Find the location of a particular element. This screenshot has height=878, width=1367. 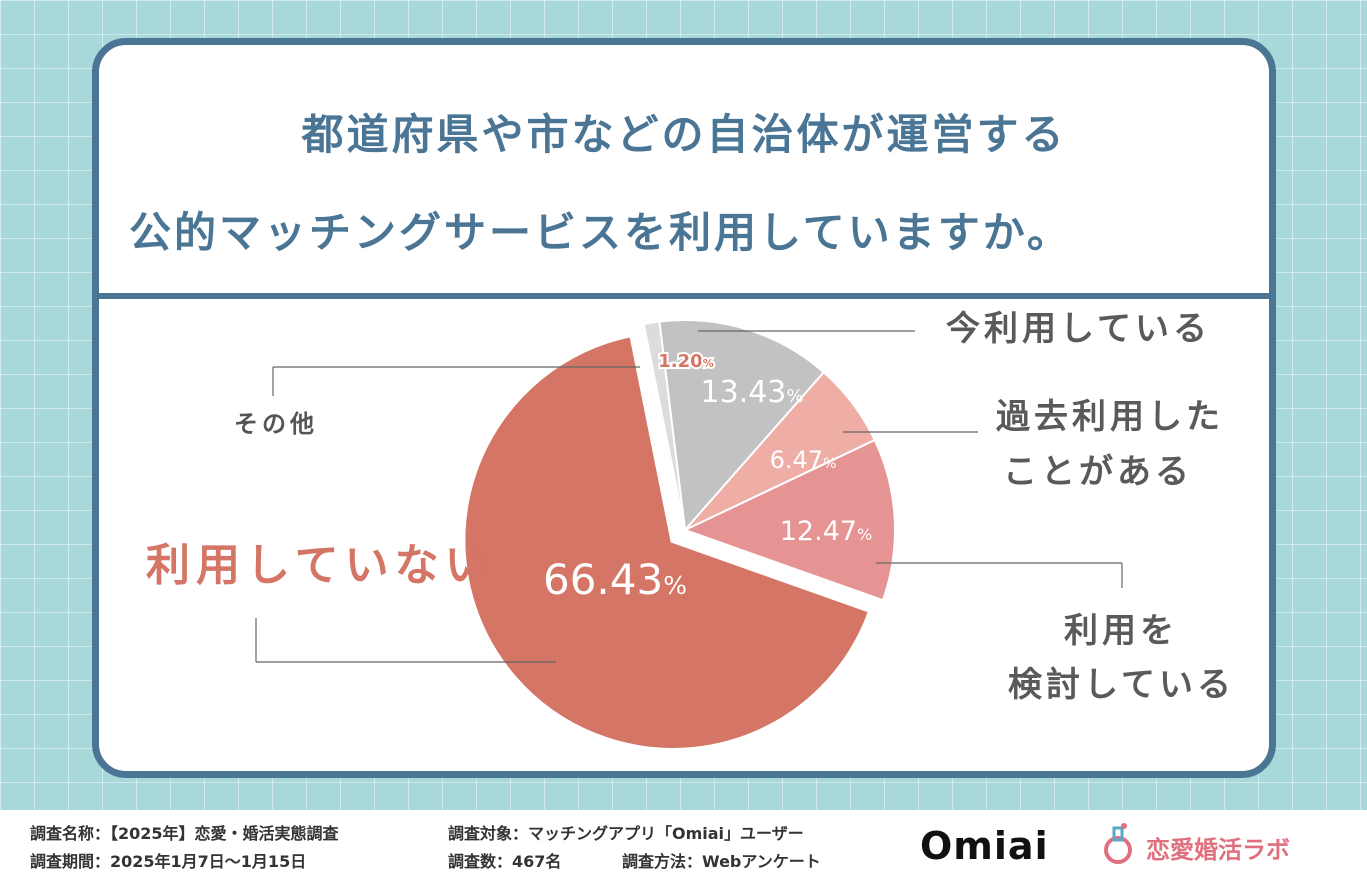

category-label: 利用を is located at coordinates (1121, 631).